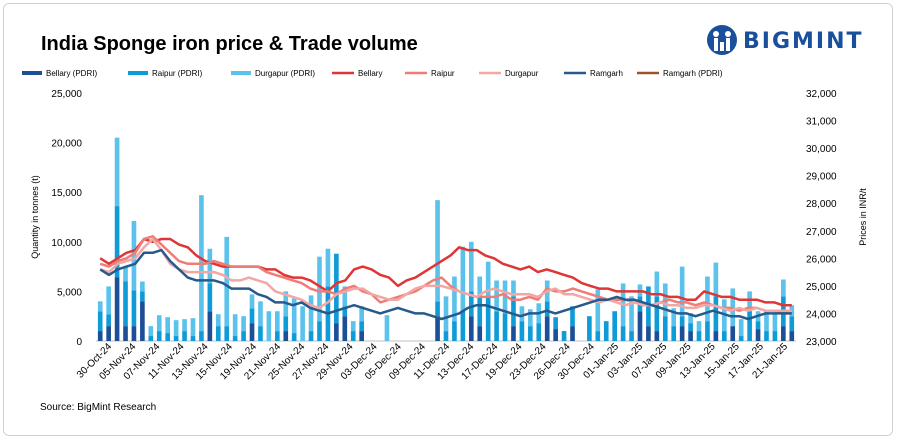 The width and height of the screenshot is (898, 441). What do you see at coordinates (69, 292) in the screenshot?
I see `y-left-tick-label: 5,000` at bounding box center [69, 292].